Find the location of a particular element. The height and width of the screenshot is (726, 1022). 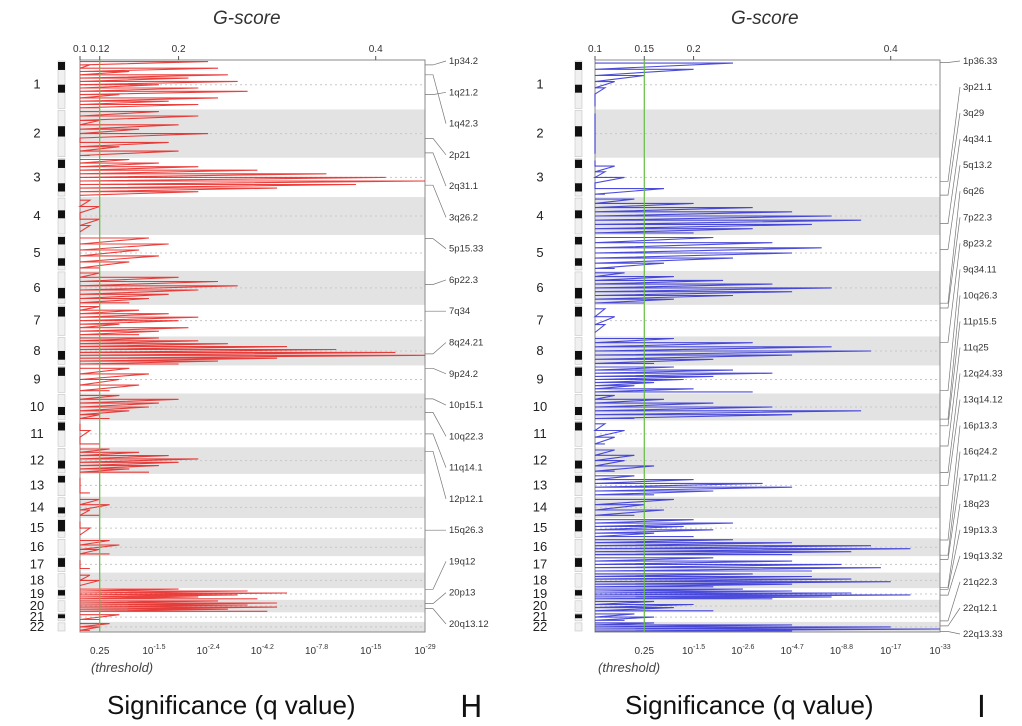

peak-cytoband-label: 3q29 is located at coordinates (973, 113).